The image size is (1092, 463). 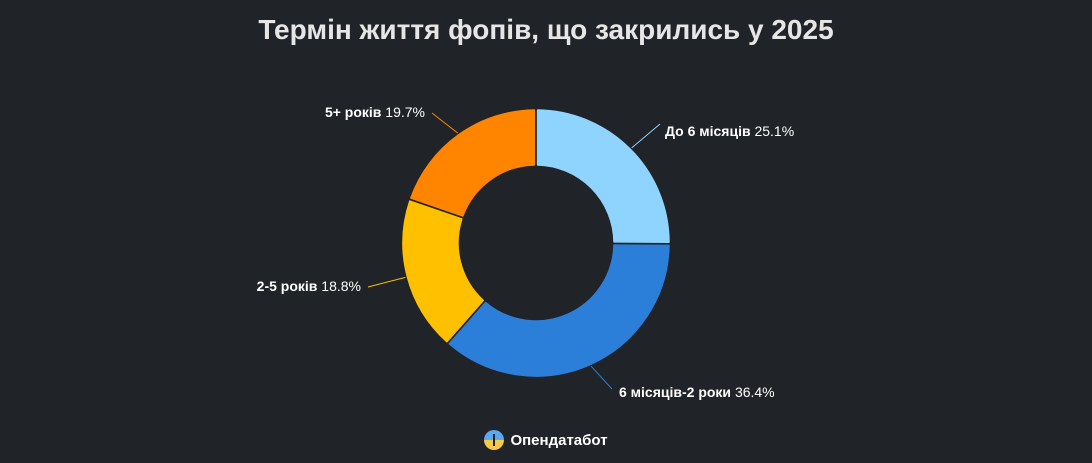 I want to click on slice-label-name: До 6 місяців, so click(x=709, y=131).